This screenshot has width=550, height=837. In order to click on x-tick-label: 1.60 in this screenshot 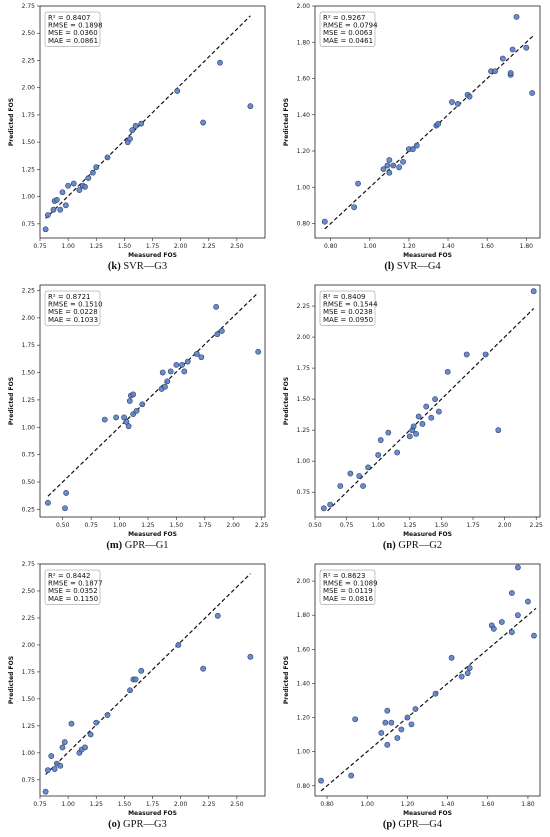, I will do `click(487, 246)`.